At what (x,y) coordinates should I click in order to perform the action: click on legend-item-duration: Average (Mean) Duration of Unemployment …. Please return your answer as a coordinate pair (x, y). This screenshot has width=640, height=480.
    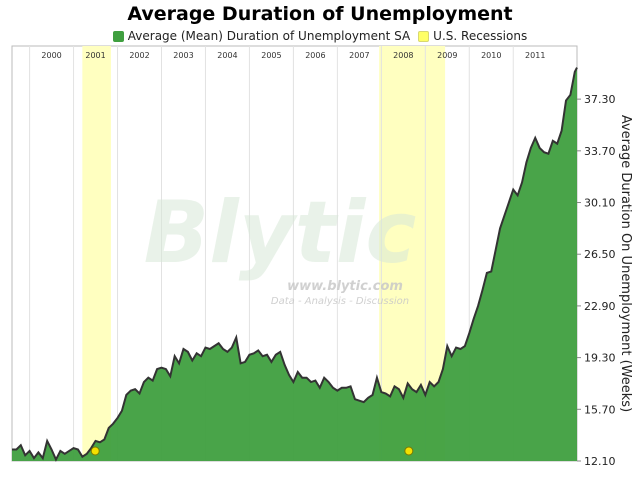
    Looking at the image, I should click on (261, 36).